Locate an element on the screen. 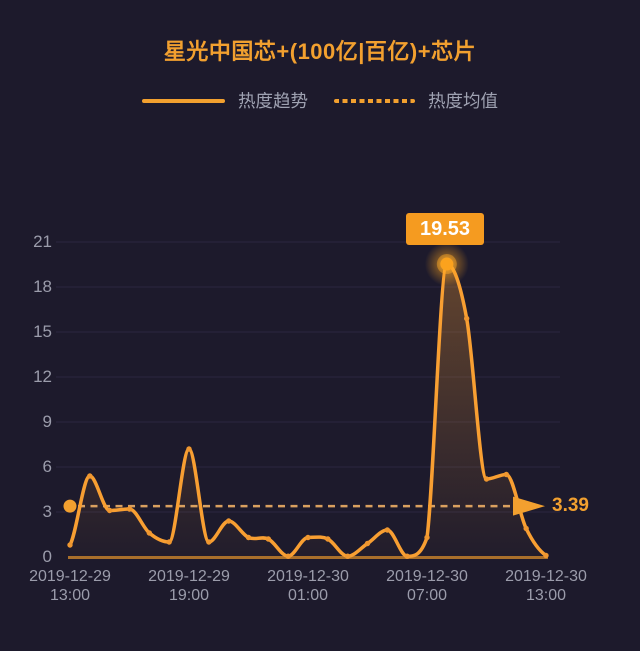  y-tick-21: 21 is located at coordinates (42, 241).